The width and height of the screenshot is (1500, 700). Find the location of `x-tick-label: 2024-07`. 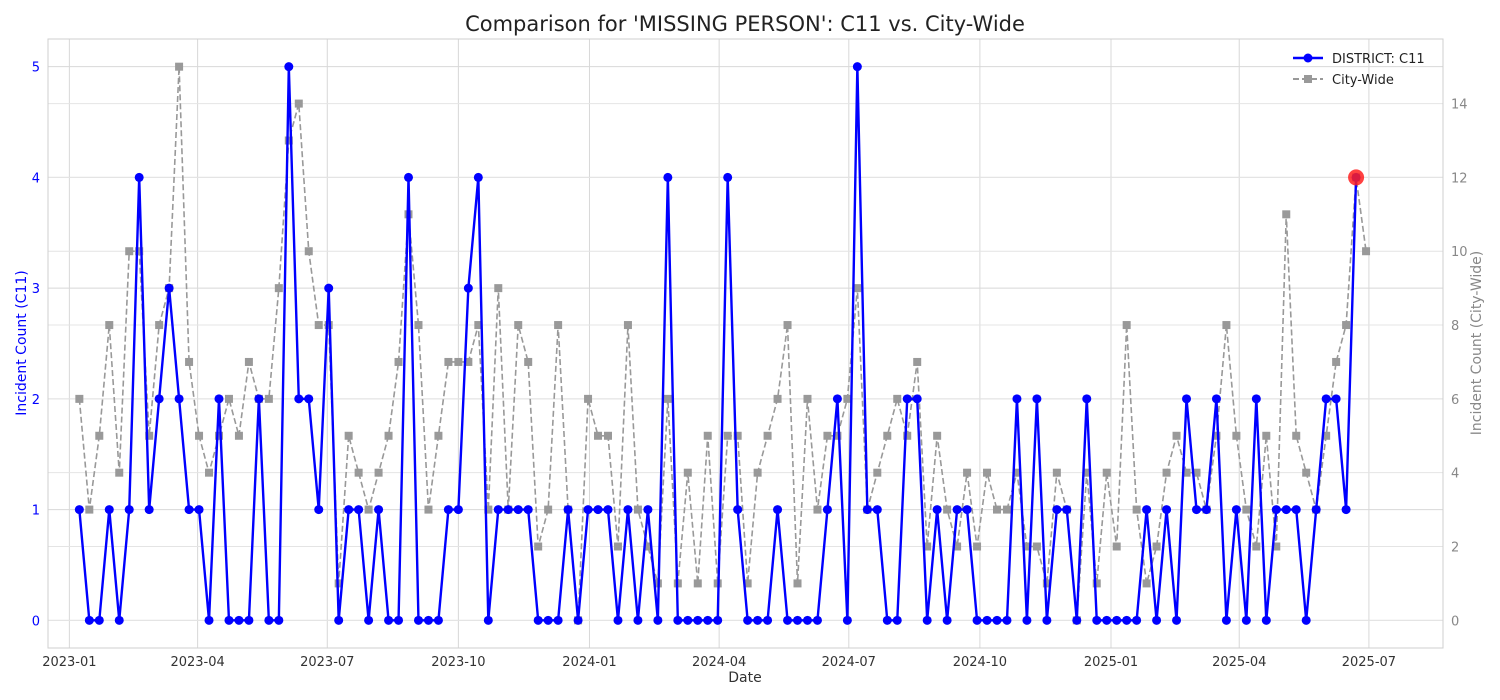

x-tick-label: 2024-07 is located at coordinates (849, 662).